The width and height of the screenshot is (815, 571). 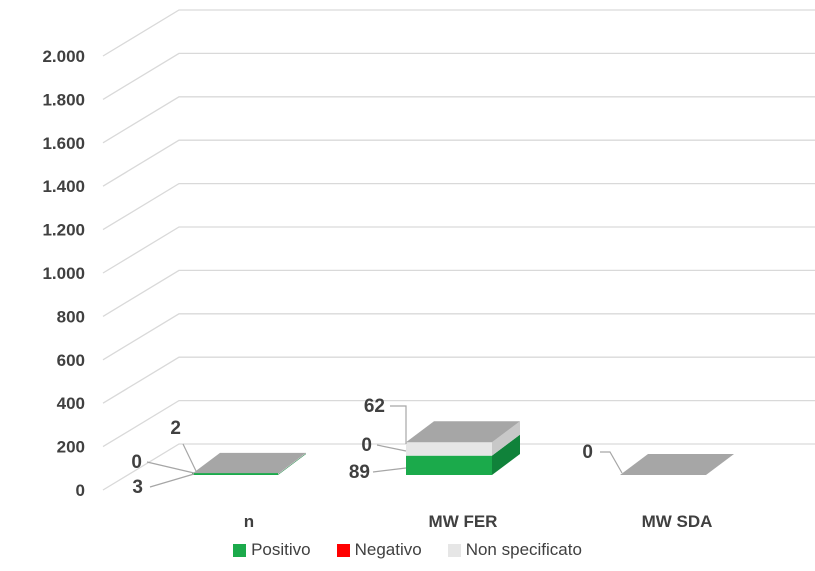 What do you see at coordinates (137, 487) in the screenshot?
I see `data-label: 3` at bounding box center [137, 487].